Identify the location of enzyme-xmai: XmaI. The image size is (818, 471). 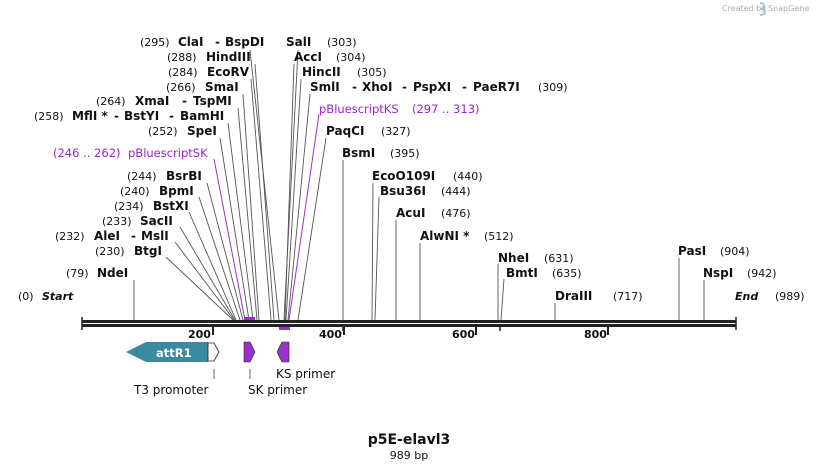
(152, 101).